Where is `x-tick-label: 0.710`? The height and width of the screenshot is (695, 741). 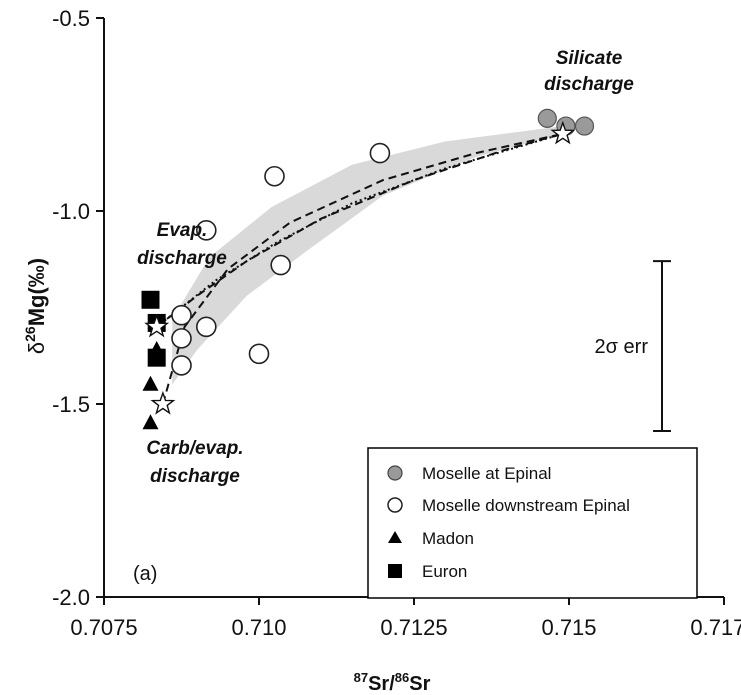 x-tick-label: 0.710 is located at coordinates (258, 627).